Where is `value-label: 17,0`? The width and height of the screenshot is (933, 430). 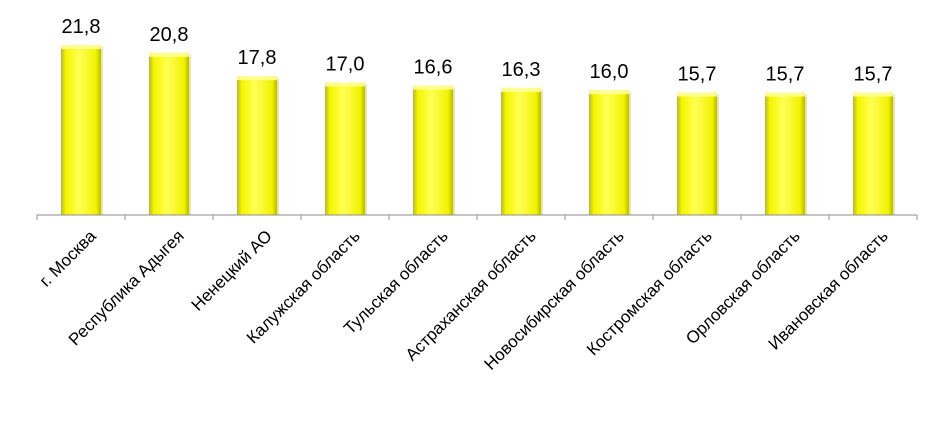 value-label: 17,0 is located at coordinates (345, 64).